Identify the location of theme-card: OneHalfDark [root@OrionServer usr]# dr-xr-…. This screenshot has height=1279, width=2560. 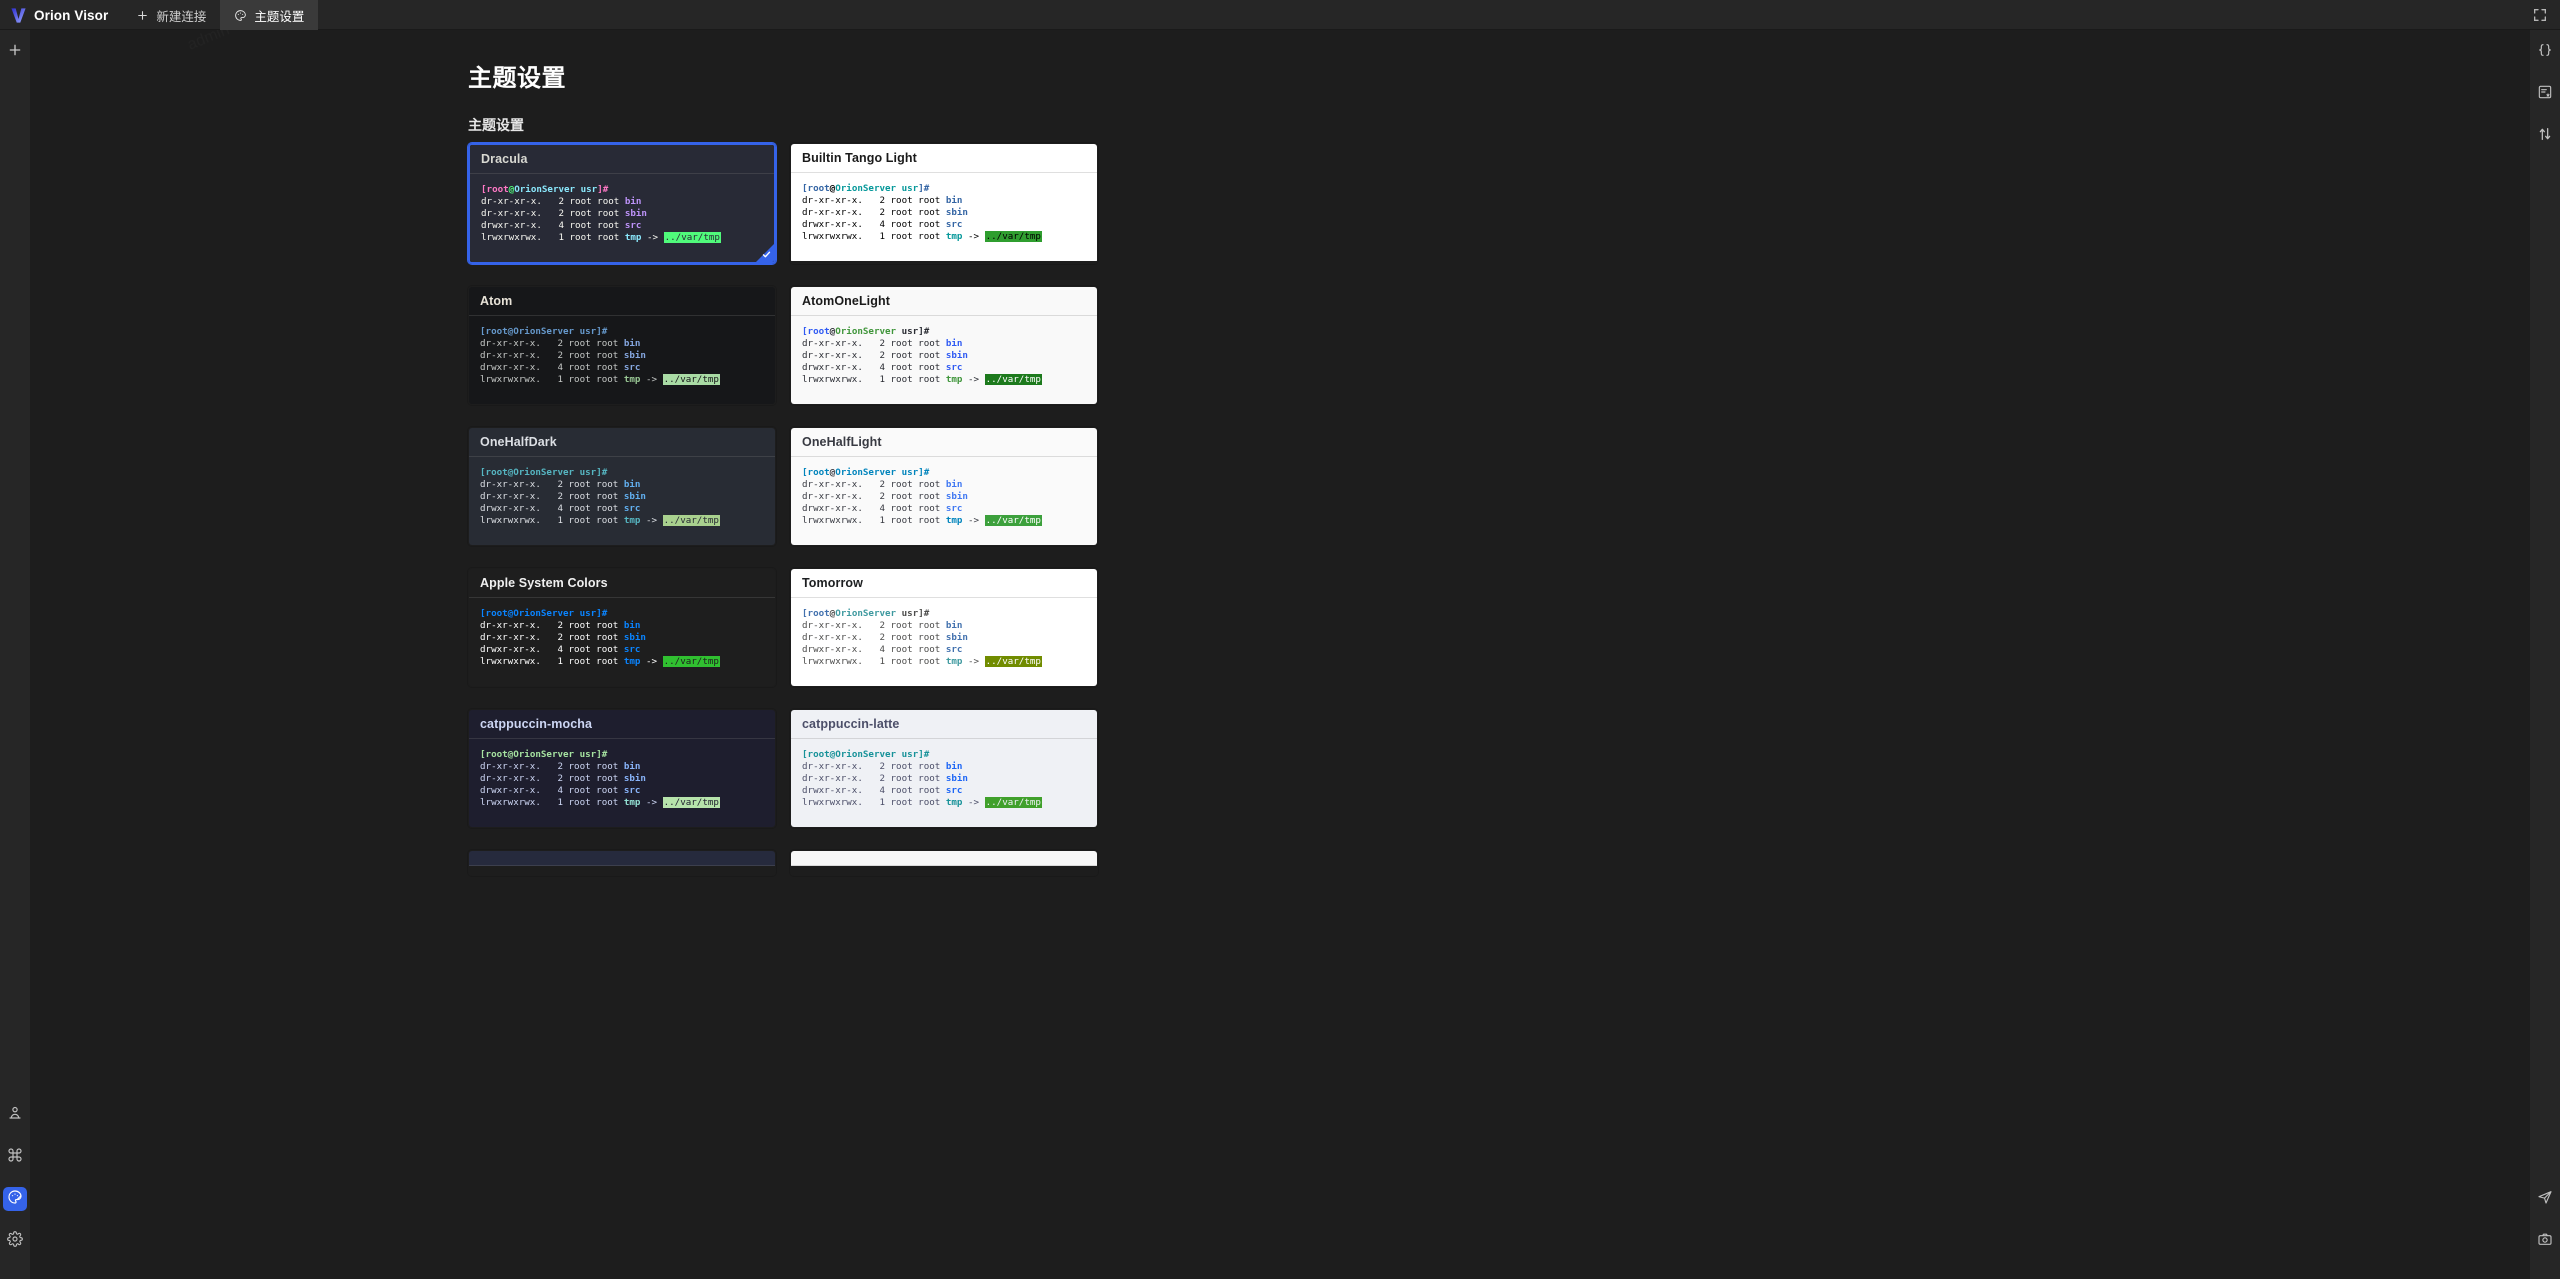
(622, 486).